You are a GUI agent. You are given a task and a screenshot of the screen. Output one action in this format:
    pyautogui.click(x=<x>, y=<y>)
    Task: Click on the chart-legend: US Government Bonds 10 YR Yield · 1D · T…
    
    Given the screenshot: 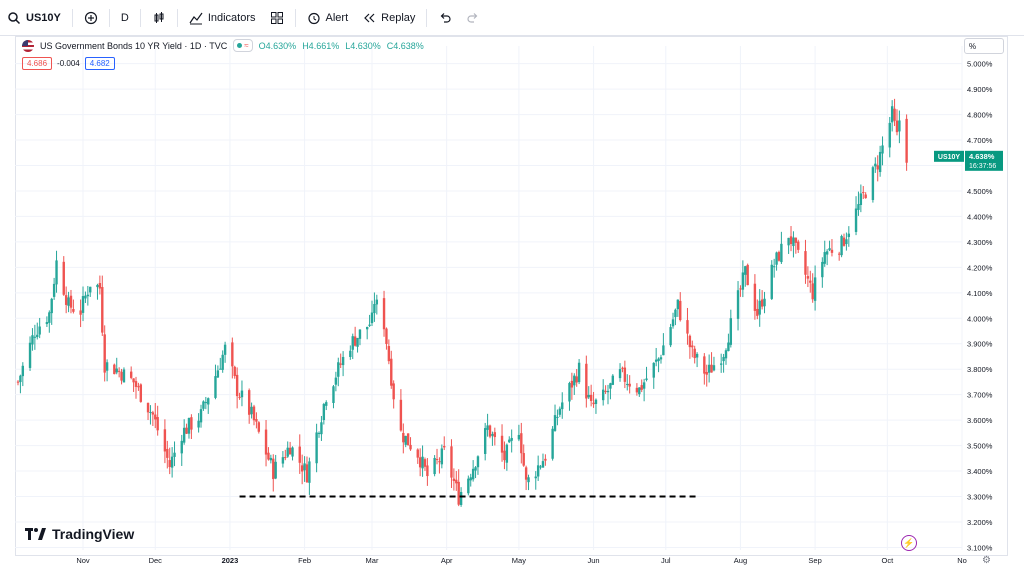 What is the action you would take?
    pyautogui.click(x=223, y=45)
    